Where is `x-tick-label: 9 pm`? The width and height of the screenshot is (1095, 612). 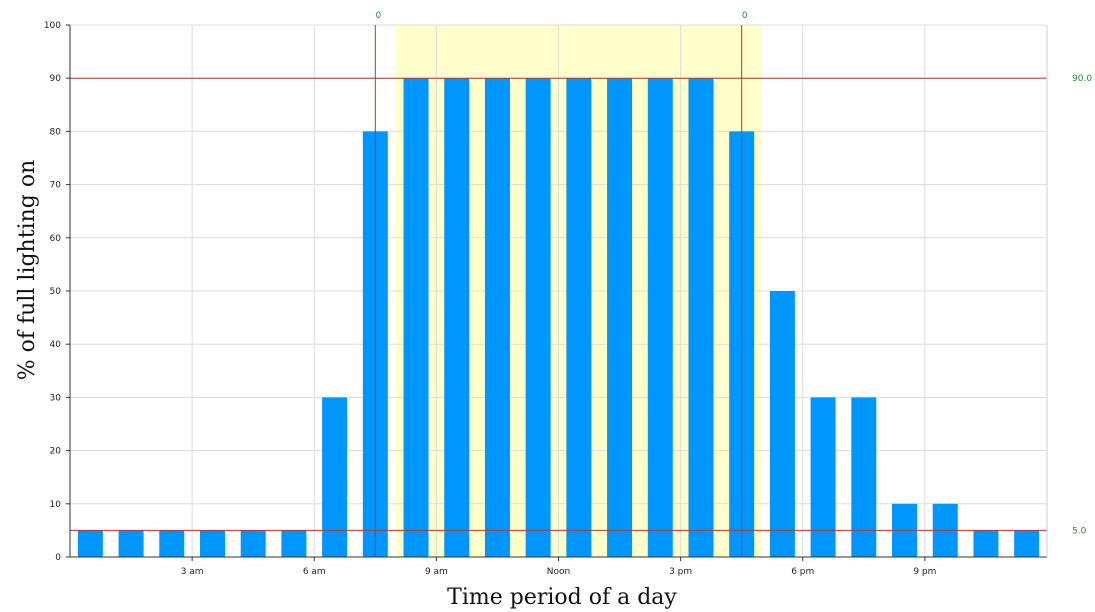 x-tick-label: 9 pm is located at coordinates (924, 572).